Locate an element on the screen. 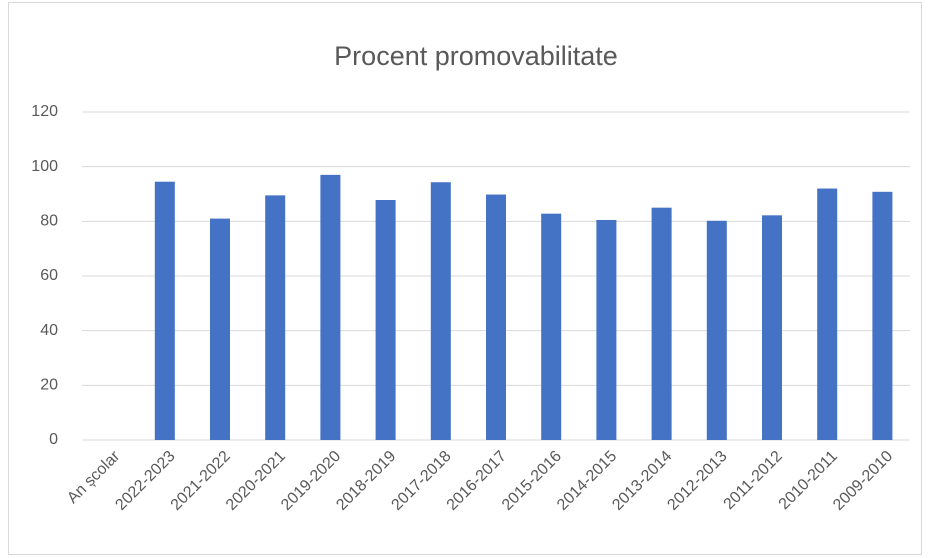  y-tick-label: 0 is located at coordinates (53, 439).